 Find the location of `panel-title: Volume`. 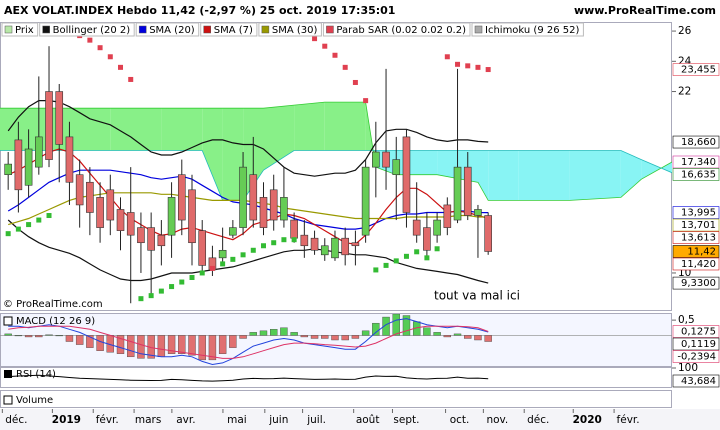

panel-title: Volume is located at coordinates (34, 400).